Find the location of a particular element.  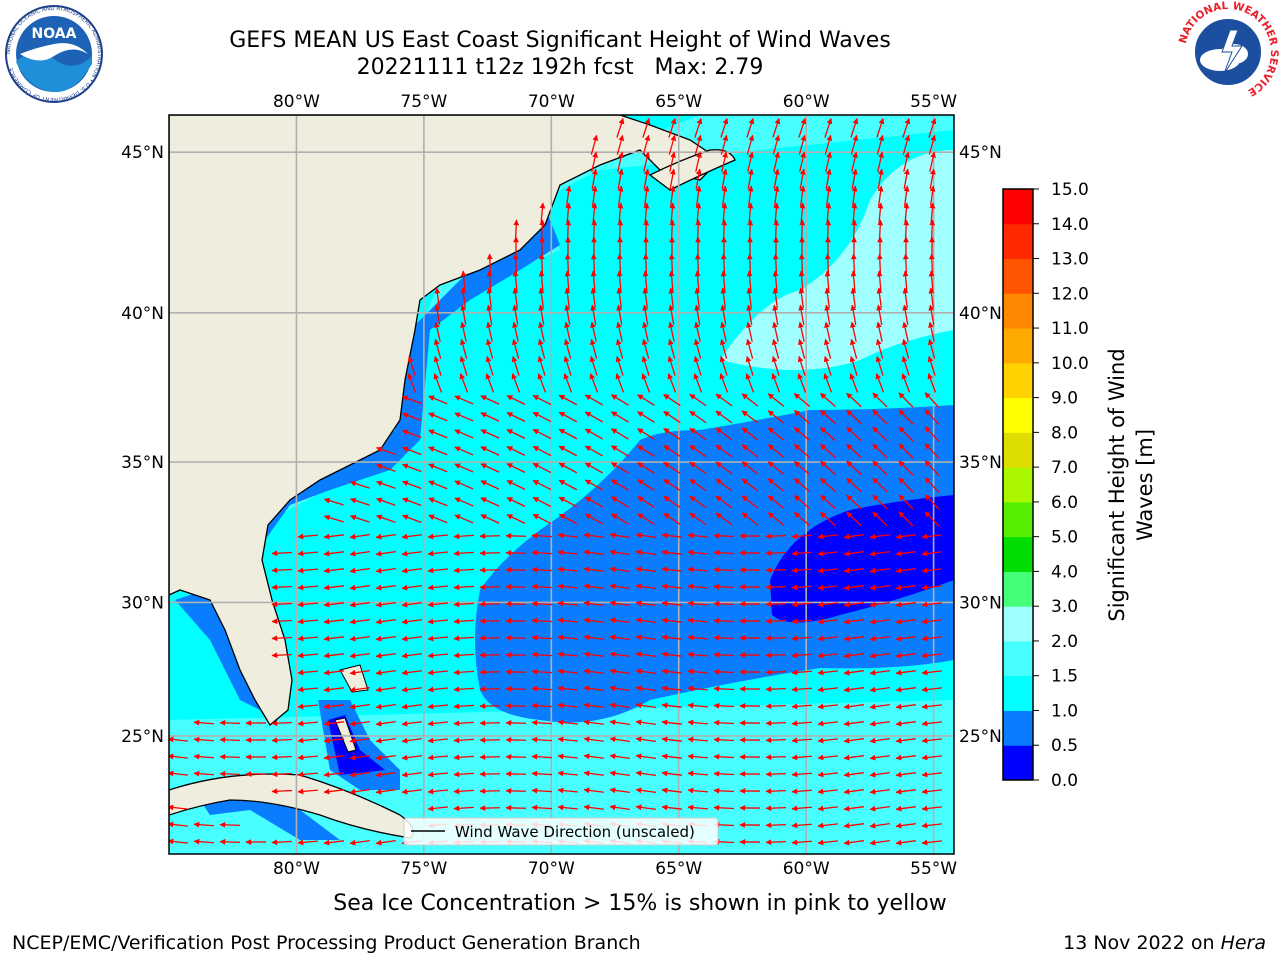

legend-label: Wind Wave Direction (unscaled) is located at coordinates (575, 832).